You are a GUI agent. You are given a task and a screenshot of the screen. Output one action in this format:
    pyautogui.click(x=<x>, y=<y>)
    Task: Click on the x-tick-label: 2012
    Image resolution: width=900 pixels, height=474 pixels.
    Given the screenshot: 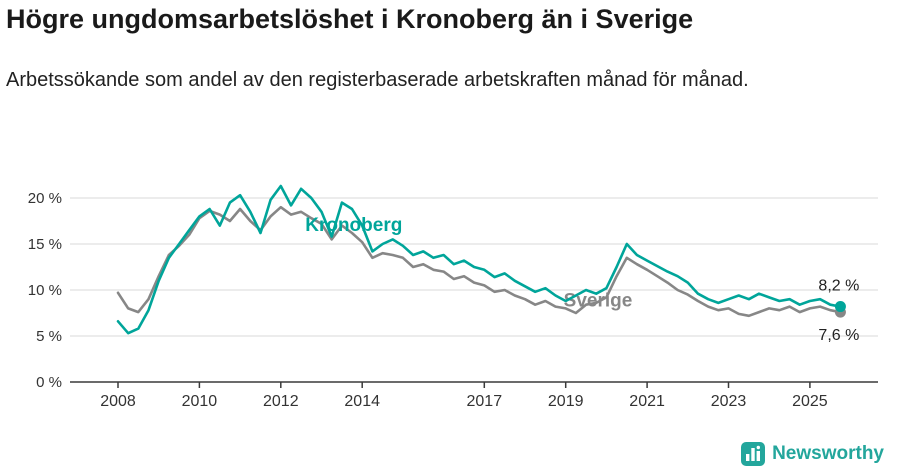 What is the action you would take?
    pyautogui.click(x=281, y=401)
    